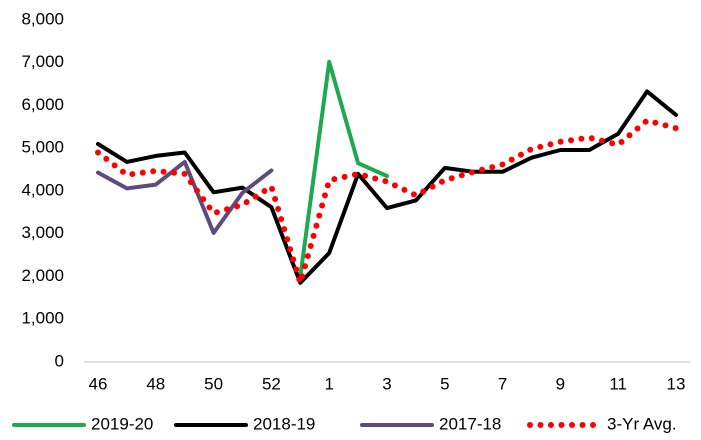 The height and width of the screenshot is (440, 701). What do you see at coordinates (42, 147) in the screenshot?
I see `y-tick-label: 5,000` at bounding box center [42, 147].